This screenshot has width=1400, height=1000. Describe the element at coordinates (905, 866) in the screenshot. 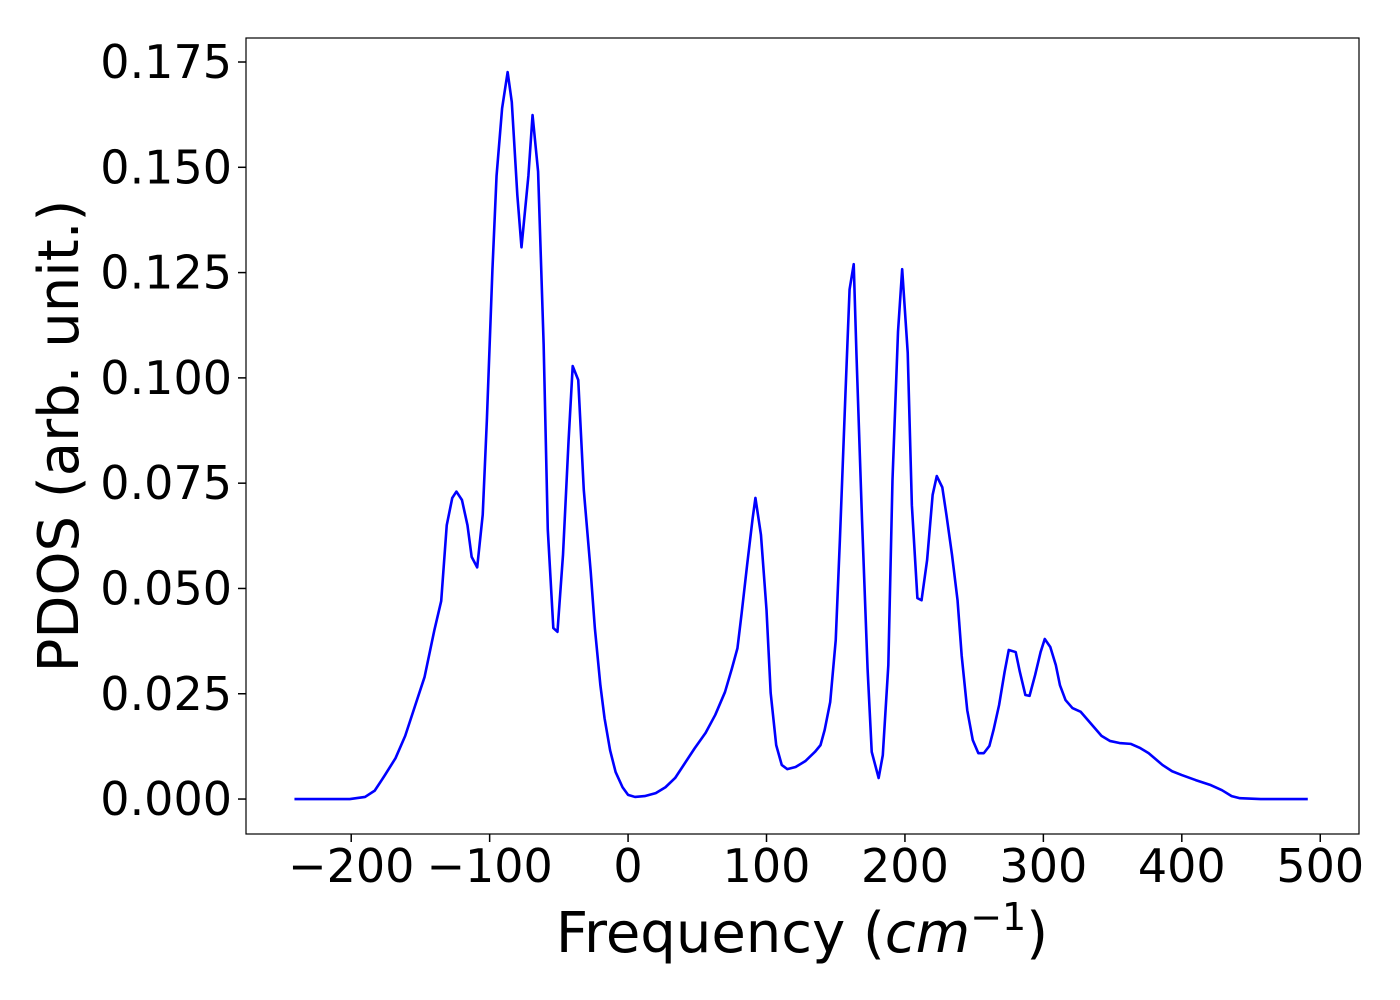

I see `x-tick-label: 200` at that location.